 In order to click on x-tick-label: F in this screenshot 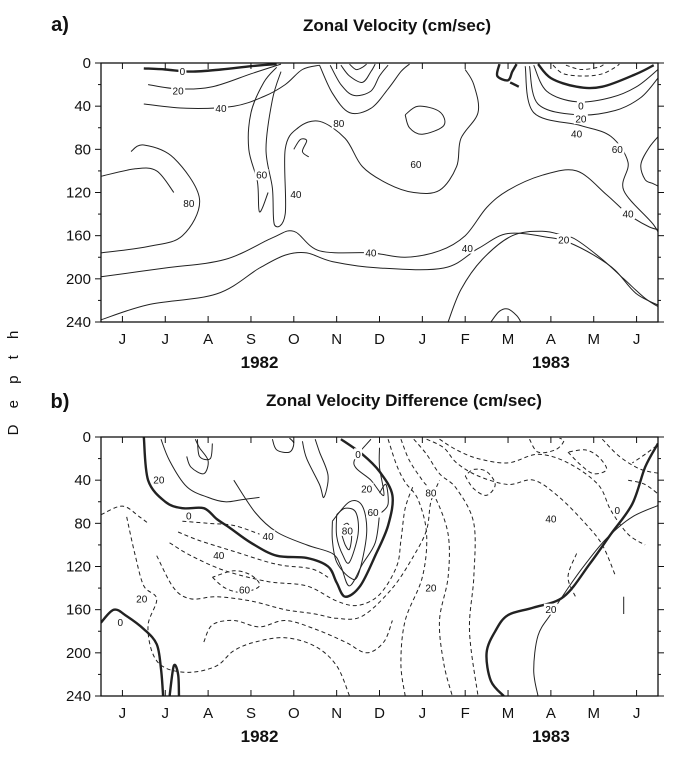, I will do `click(465, 339)`.